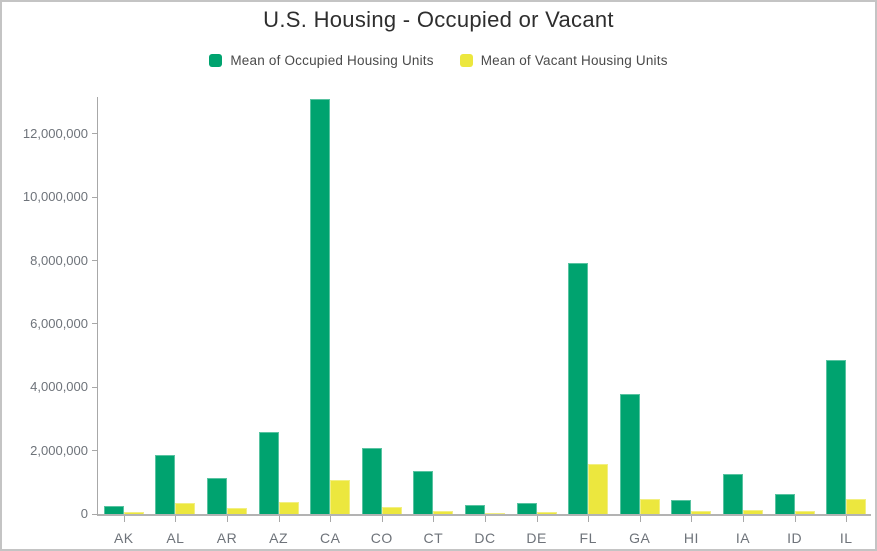  Describe the element at coordinates (176, 305) in the screenshot. I see `bar-group-al` at that location.